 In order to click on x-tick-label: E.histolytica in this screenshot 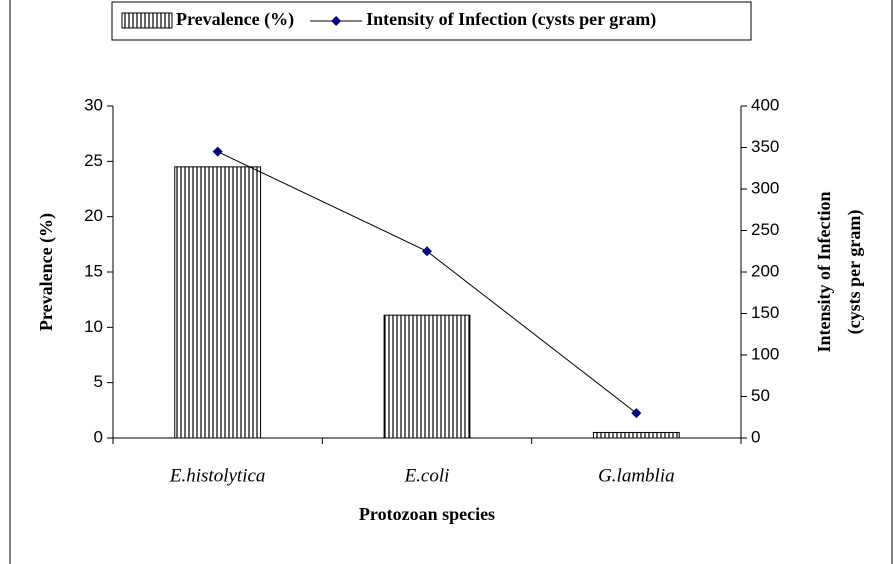, I will do `click(217, 475)`.